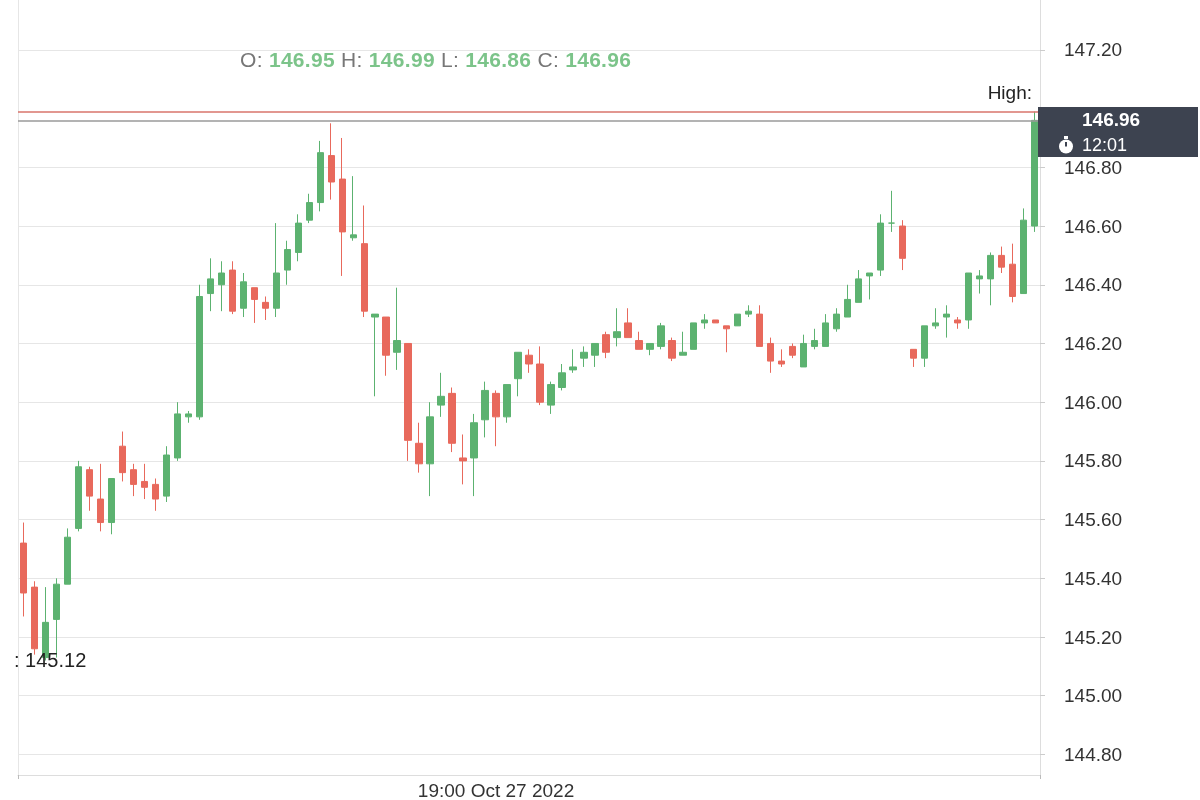  Describe the element at coordinates (1093, 402) in the screenshot. I see `y-tick-label: 146.00` at that location.